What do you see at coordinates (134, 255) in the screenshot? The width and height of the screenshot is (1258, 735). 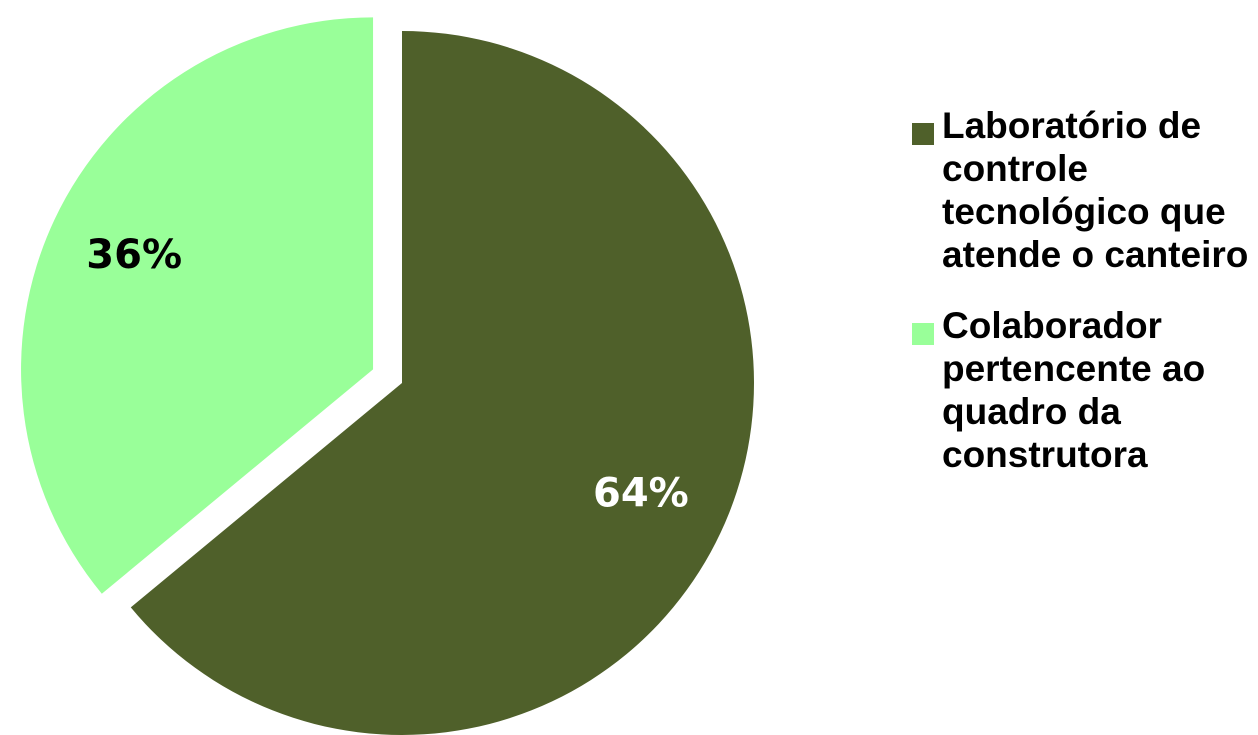 I see `pie-data-label-1: 36%` at bounding box center [134, 255].